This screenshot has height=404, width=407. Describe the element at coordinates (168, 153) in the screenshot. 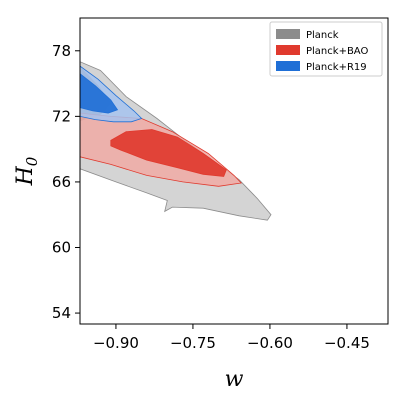

I see `contour-1sigma-planck-bao` at that location.